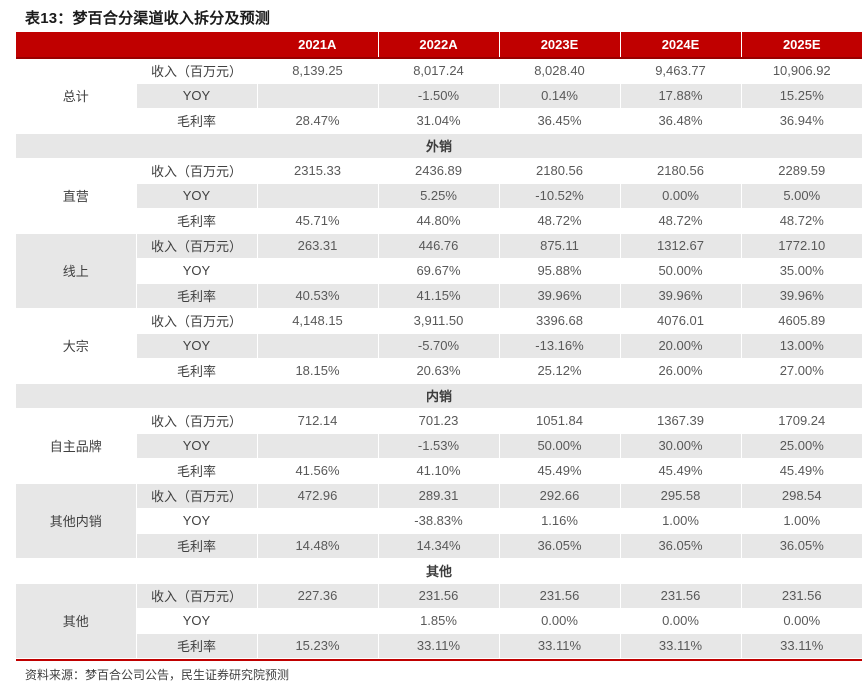  I want to click on table-header-row: 2021A 2022A 2023E 2024E 2025E, so click(439, 45).